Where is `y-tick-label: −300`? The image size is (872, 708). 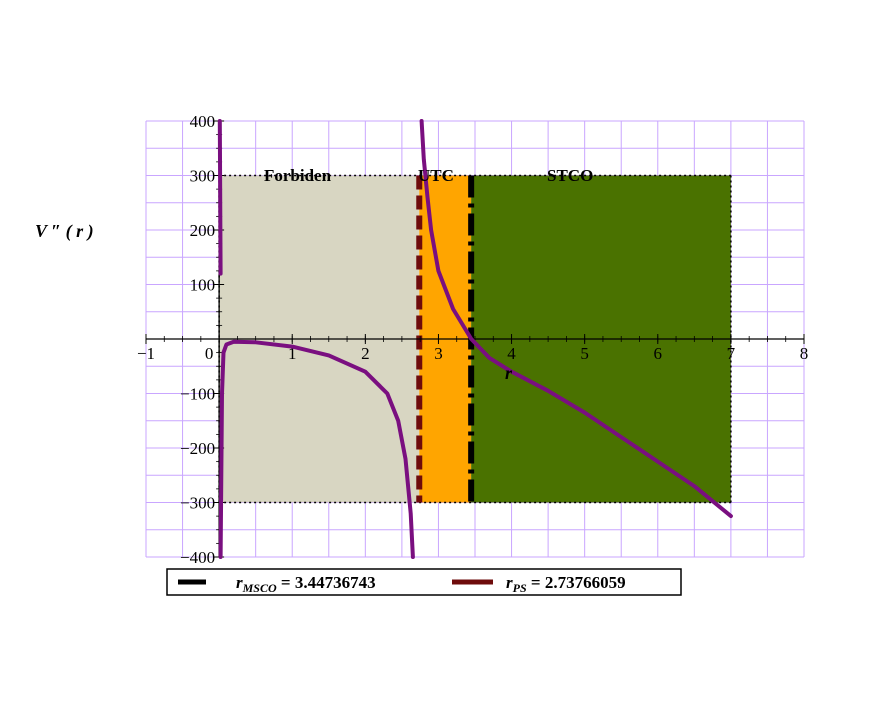 y-tick-label: −300 is located at coordinates (197, 503).